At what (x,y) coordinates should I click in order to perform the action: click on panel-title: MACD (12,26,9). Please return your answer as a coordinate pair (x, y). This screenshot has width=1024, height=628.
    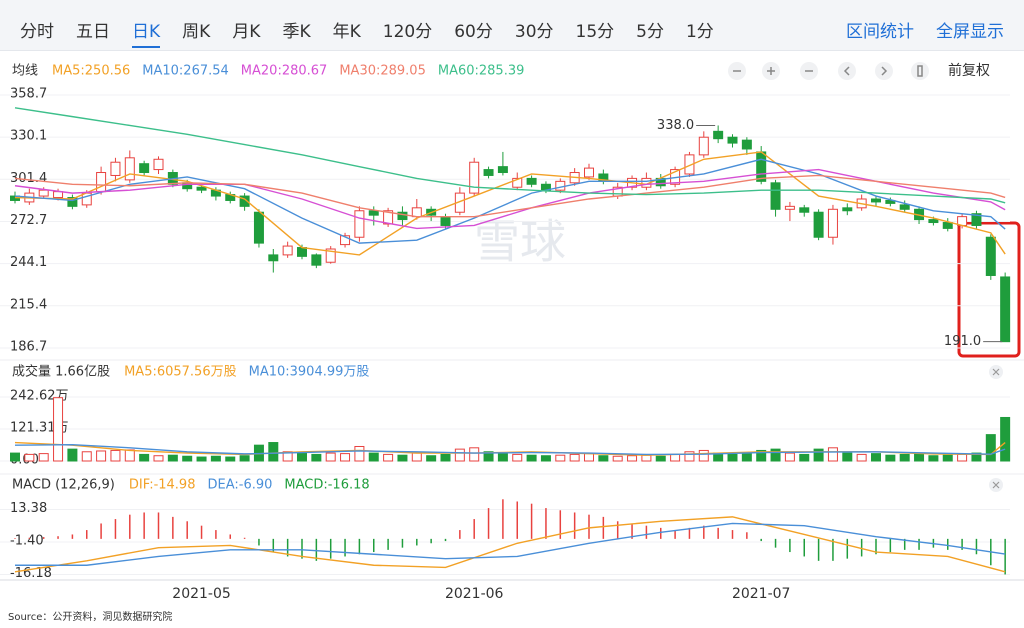
    Looking at the image, I should click on (63, 485).